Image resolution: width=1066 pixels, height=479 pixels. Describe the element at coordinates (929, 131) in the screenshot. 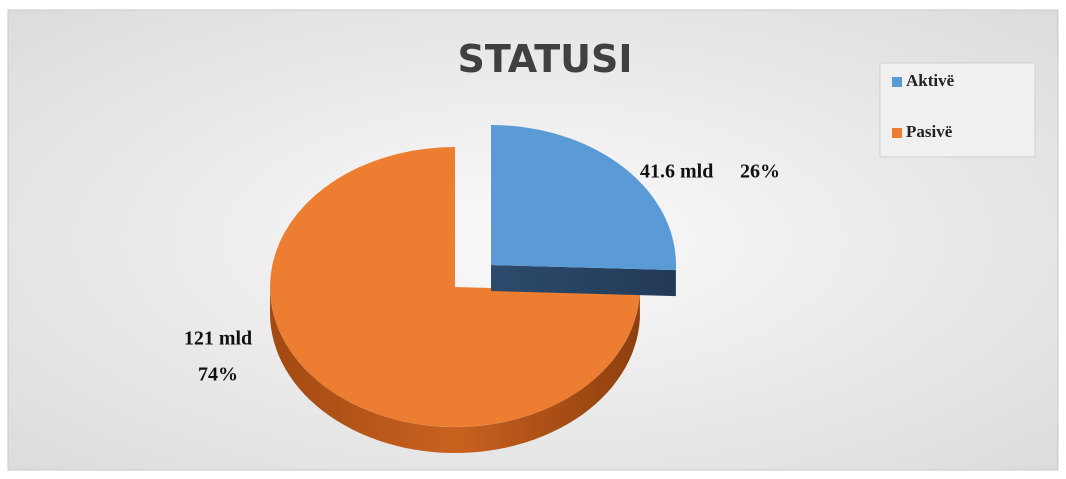

I see `legend-label: Pasivë` at that location.